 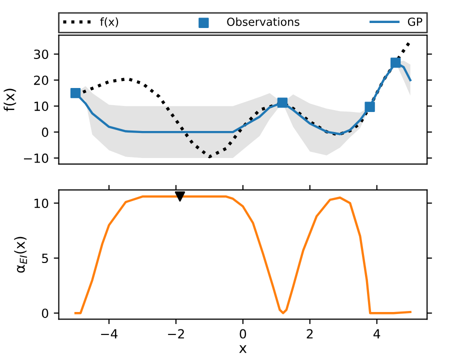 I want to click on legend-label: f(x), so click(x=109, y=22).